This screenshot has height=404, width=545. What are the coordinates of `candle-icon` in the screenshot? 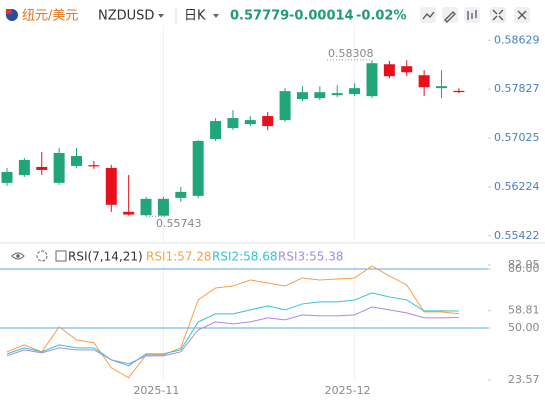 It's located at (472, 15).